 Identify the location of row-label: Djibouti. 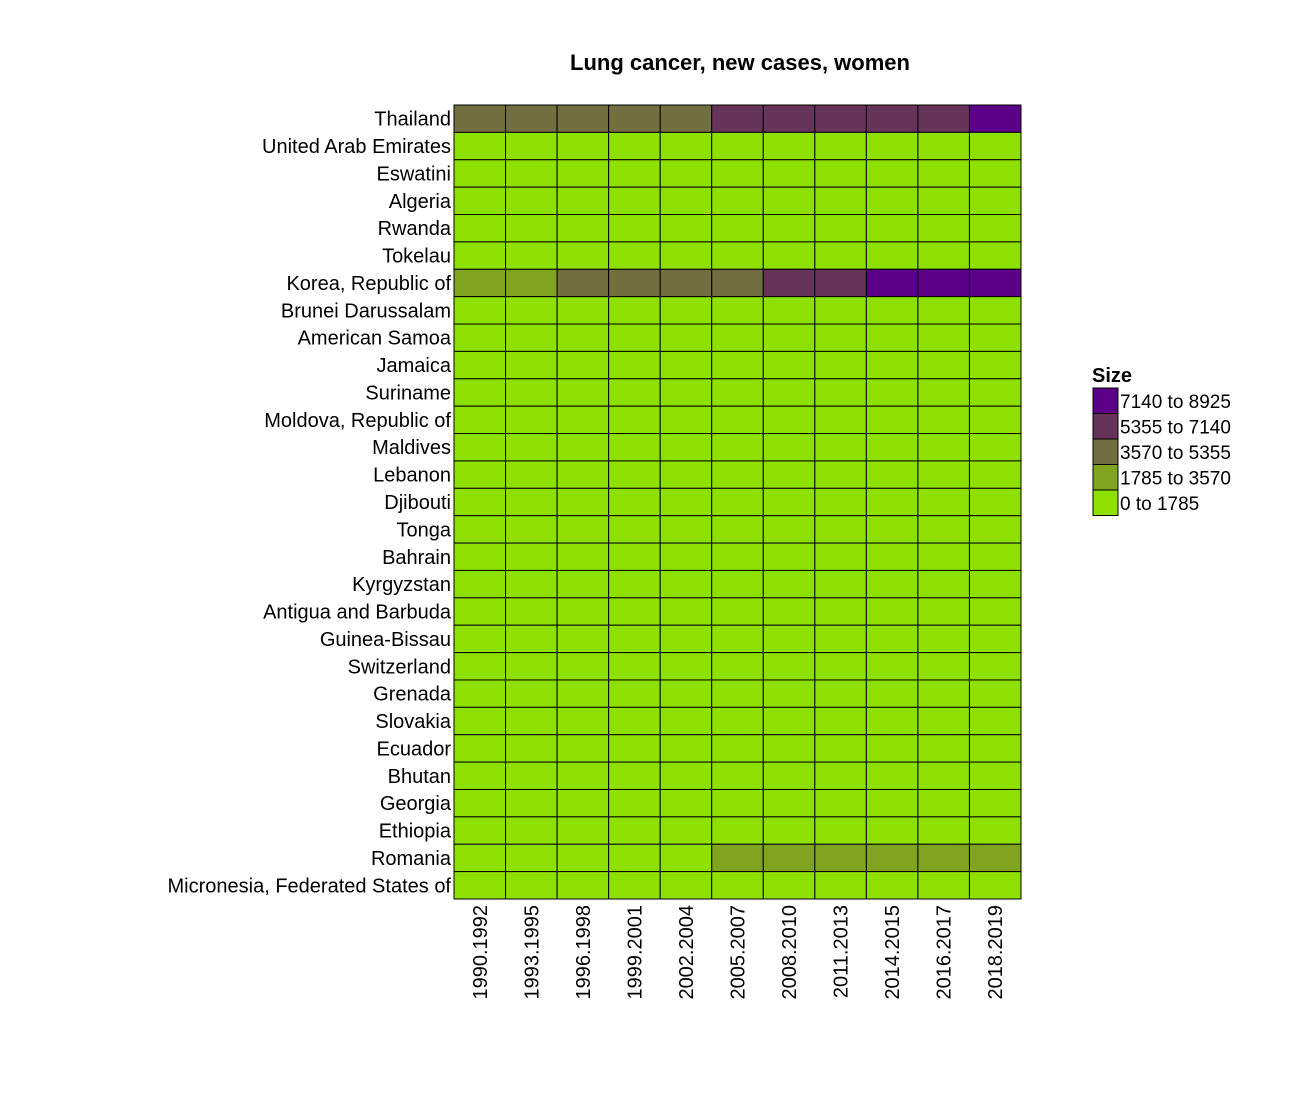
(417, 503).